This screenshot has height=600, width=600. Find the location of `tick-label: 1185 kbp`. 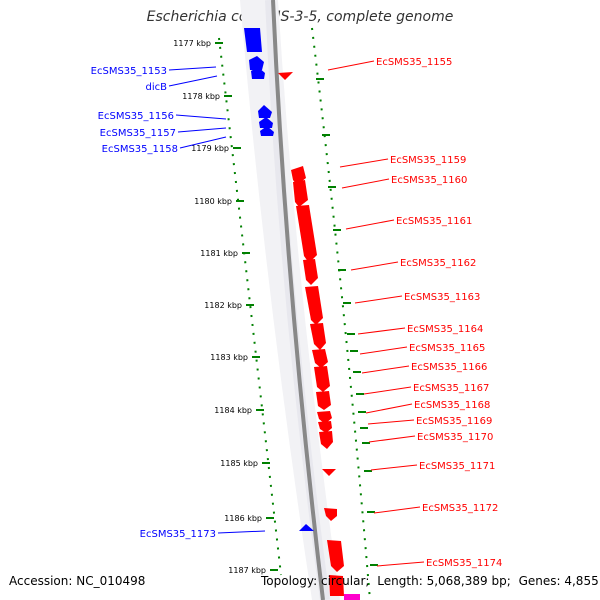

tick-label: 1185 kbp is located at coordinates (239, 463).